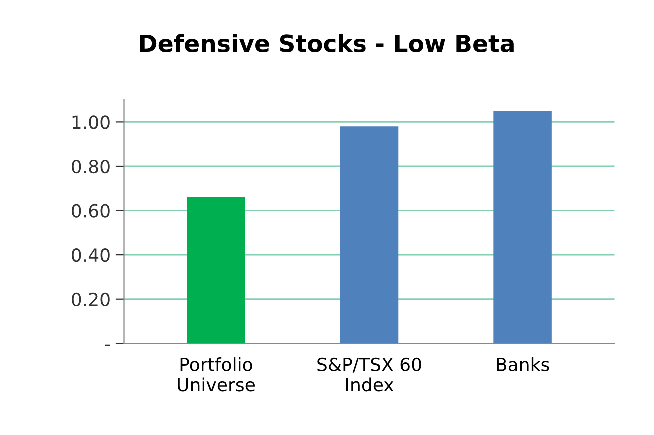 This screenshot has width=654, height=435. What do you see at coordinates (523, 365) in the screenshot?
I see `x-tick-label: Banks` at bounding box center [523, 365].